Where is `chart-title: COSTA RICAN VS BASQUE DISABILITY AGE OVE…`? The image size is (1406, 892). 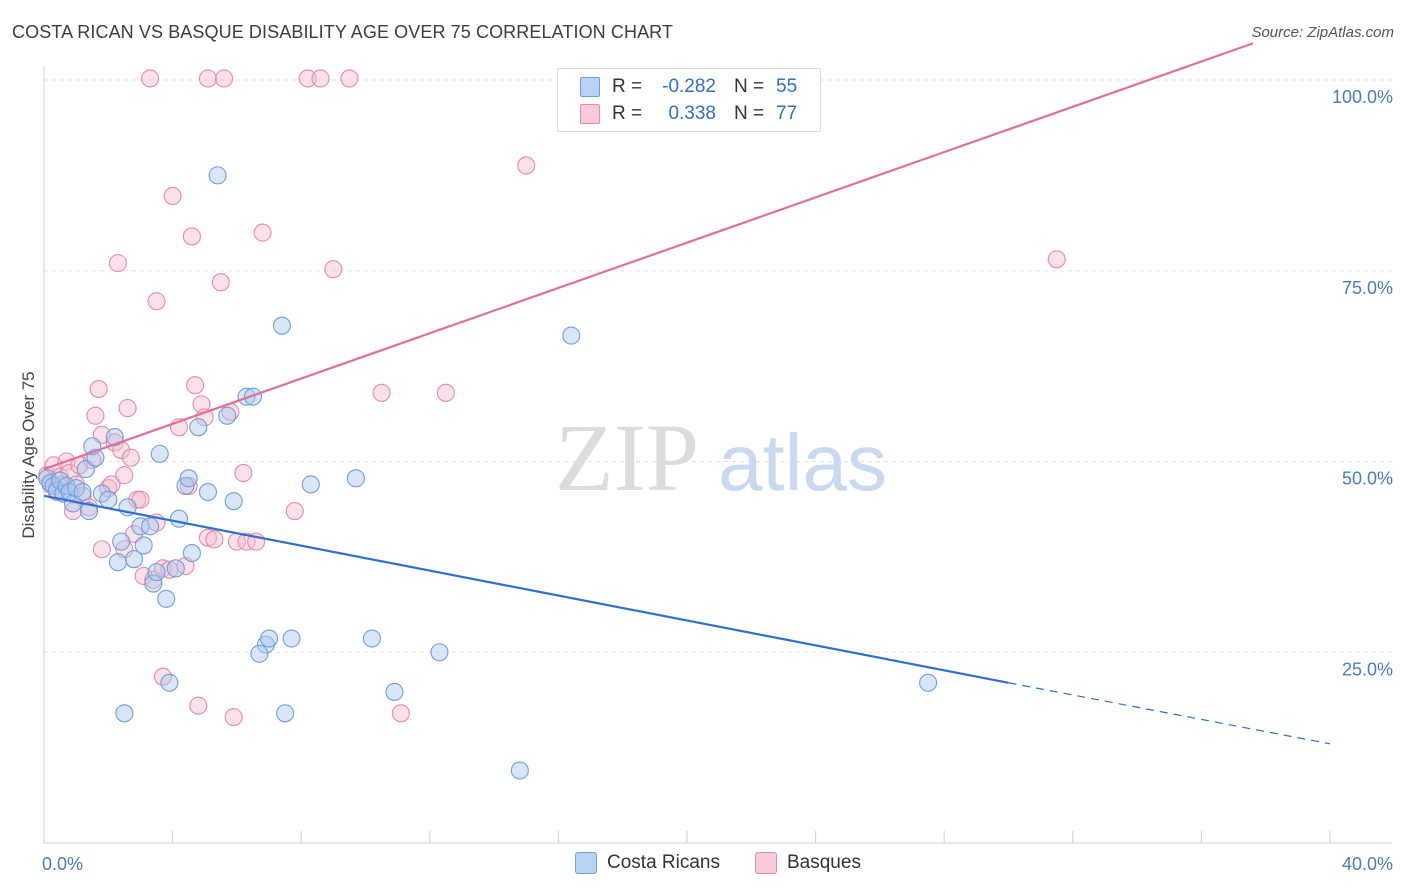 chart-title: COSTA RICAN VS BASQUE DISABILITY AGE OVE… is located at coordinates (343, 32).